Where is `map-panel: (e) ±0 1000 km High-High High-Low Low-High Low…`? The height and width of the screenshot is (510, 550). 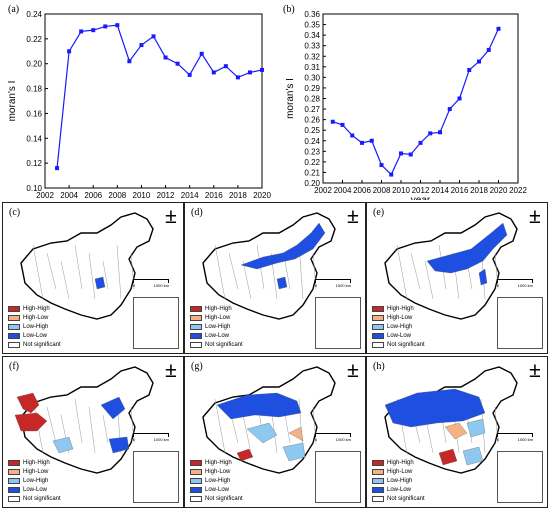
map-panel: (e) ±0 1000 km High-High High-Low Low-High Low… is located at coordinates (457, 278).